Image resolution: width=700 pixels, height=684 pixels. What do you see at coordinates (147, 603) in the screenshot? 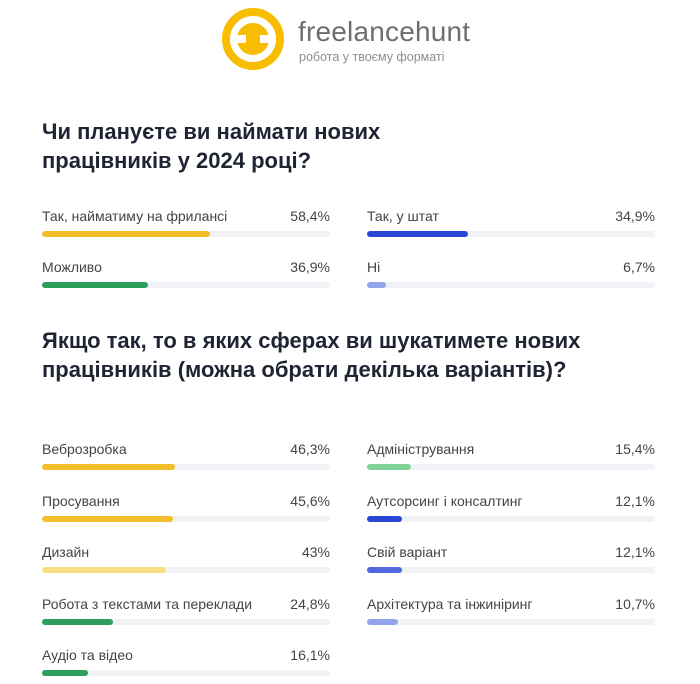
I see `bar-label: Робота з текстами та переклади` at bounding box center [147, 603].